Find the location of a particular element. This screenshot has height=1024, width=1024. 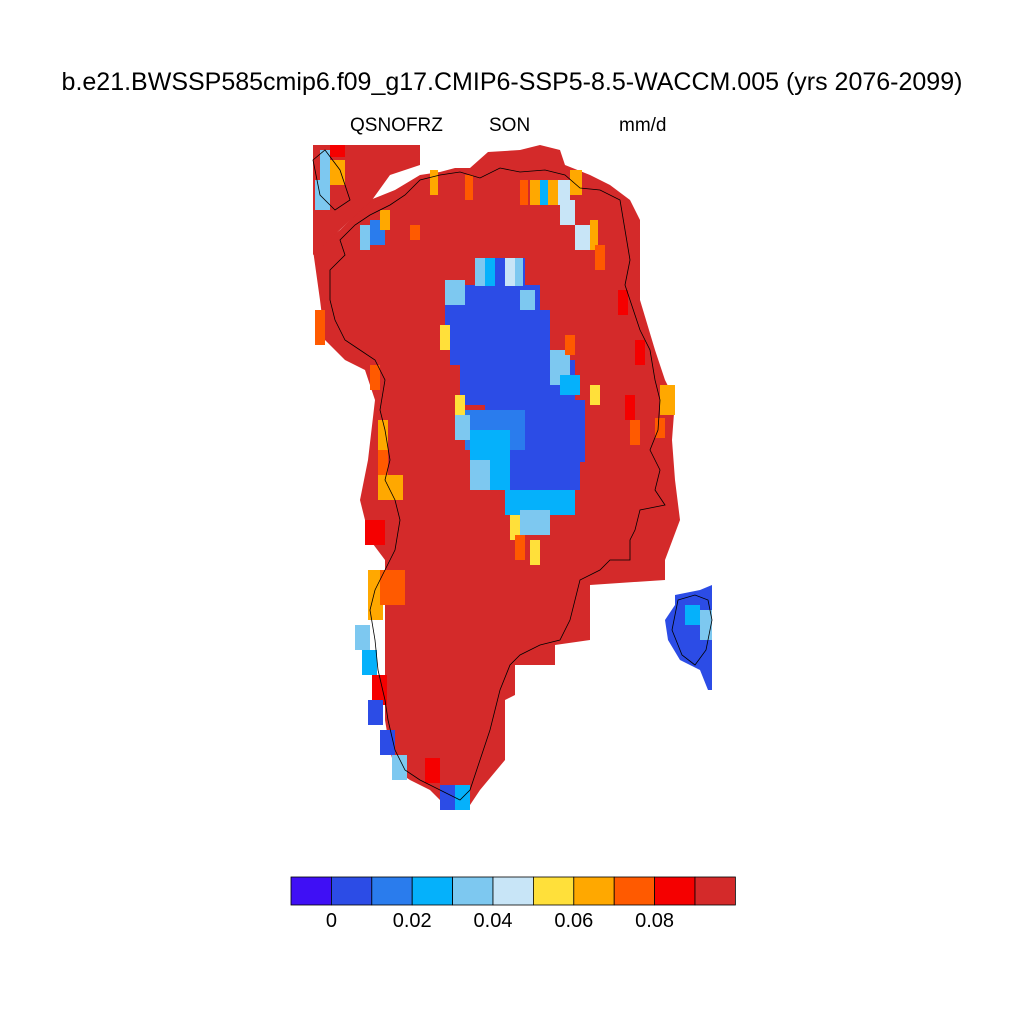

ne-coast-cells is located at coordinates (597, 307).